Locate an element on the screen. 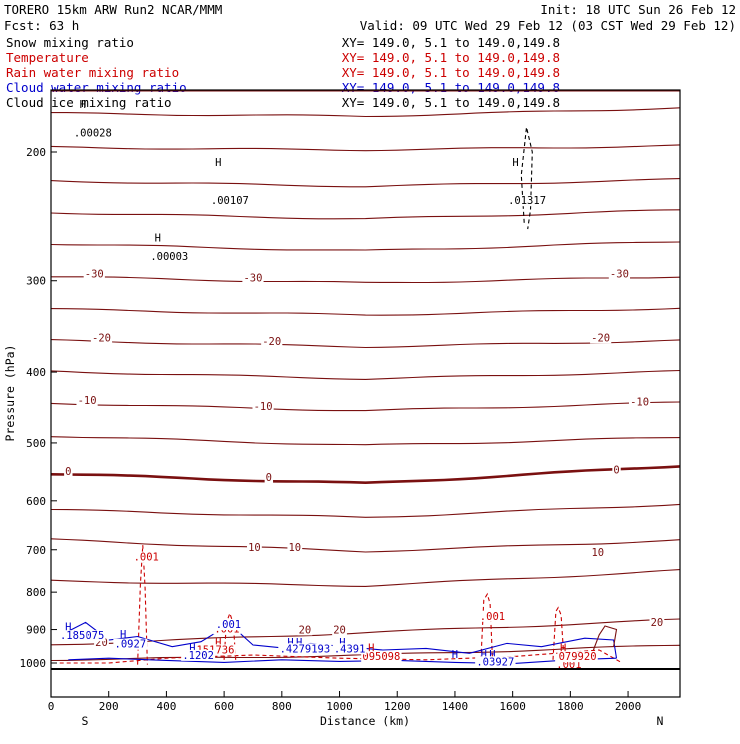 This screenshot has height=744, width=740. high-marker-13: H is located at coordinates (290, 643).